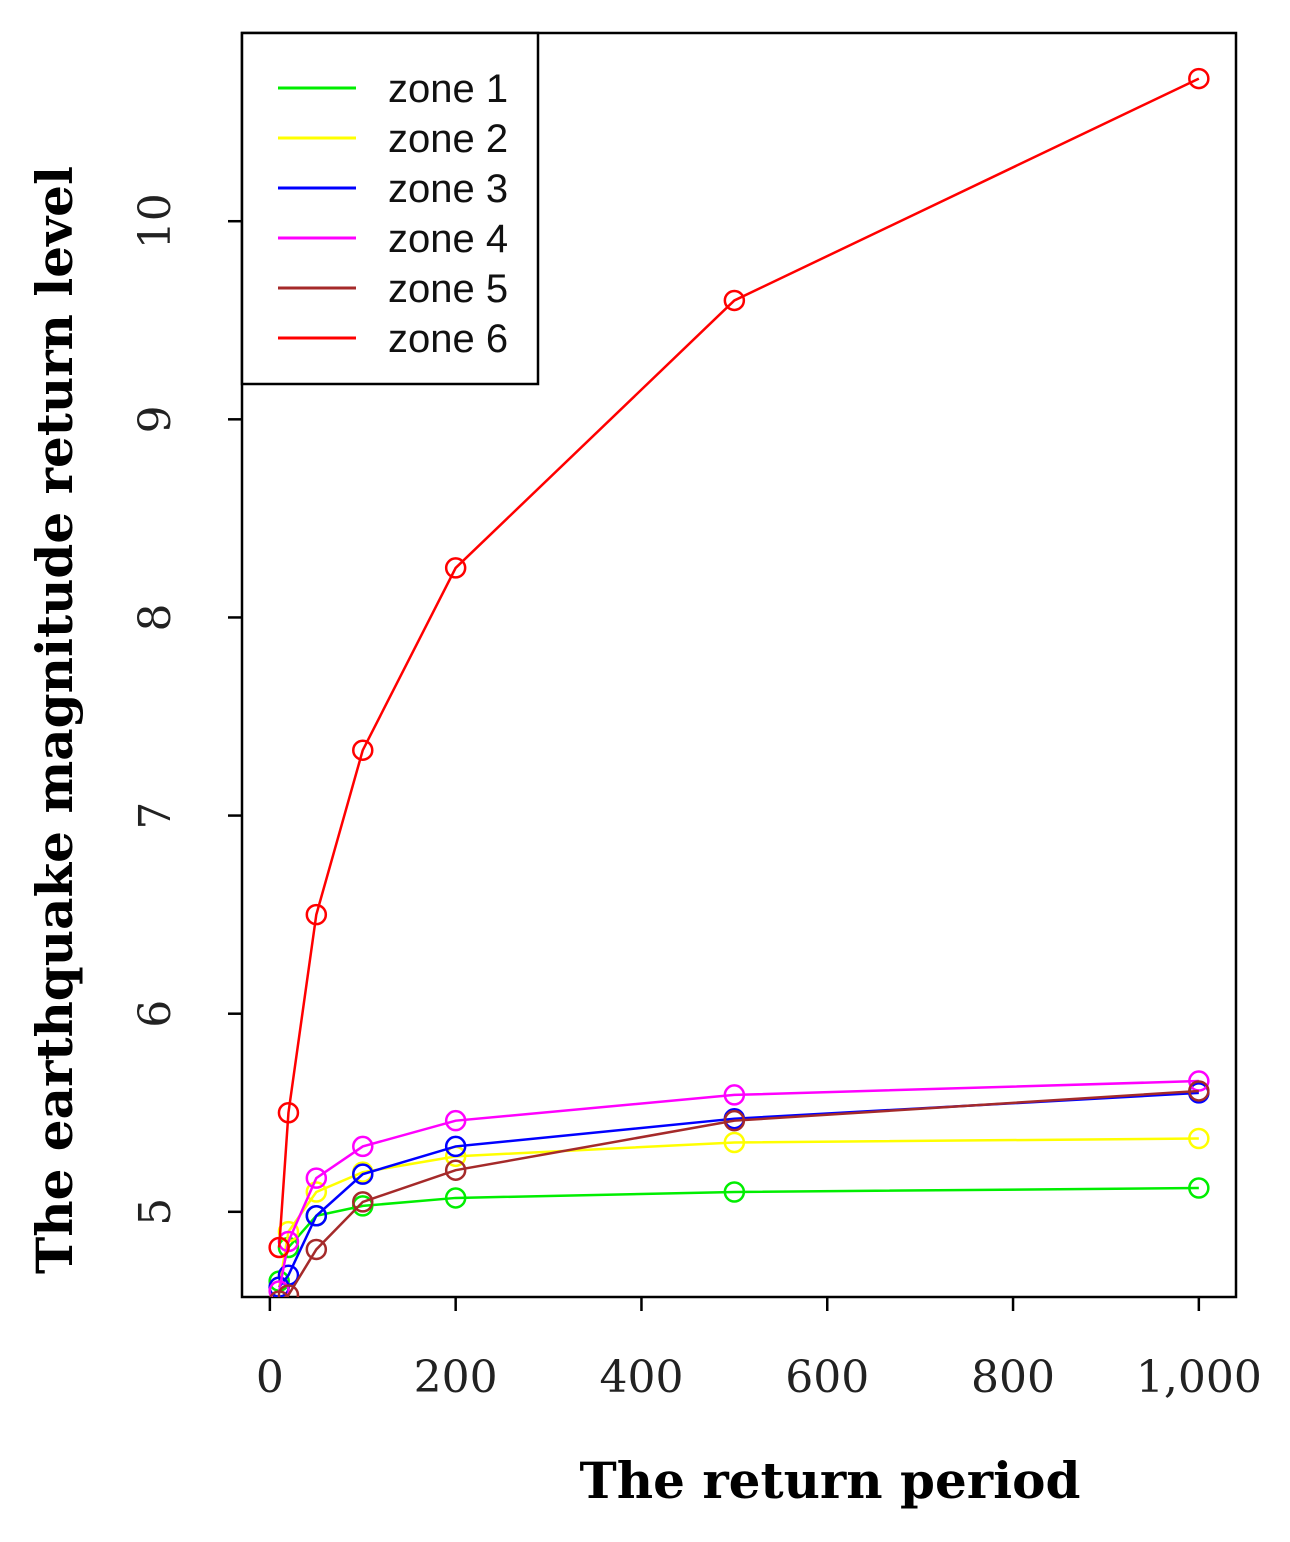  What do you see at coordinates (393, 214) in the screenshot?
I see `legend-items: zone 1 zone 2 zone 3 zone 4 zone 5 zone 6` at bounding box center [393, 214].